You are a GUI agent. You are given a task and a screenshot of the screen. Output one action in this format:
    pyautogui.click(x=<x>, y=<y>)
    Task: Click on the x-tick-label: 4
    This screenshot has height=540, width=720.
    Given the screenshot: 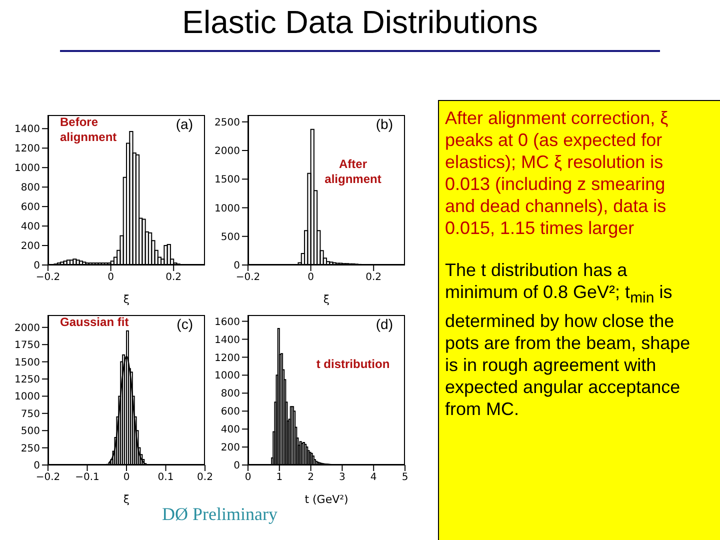 What is the action you would take?
    pyautogui.click(x=373, y=478)
    